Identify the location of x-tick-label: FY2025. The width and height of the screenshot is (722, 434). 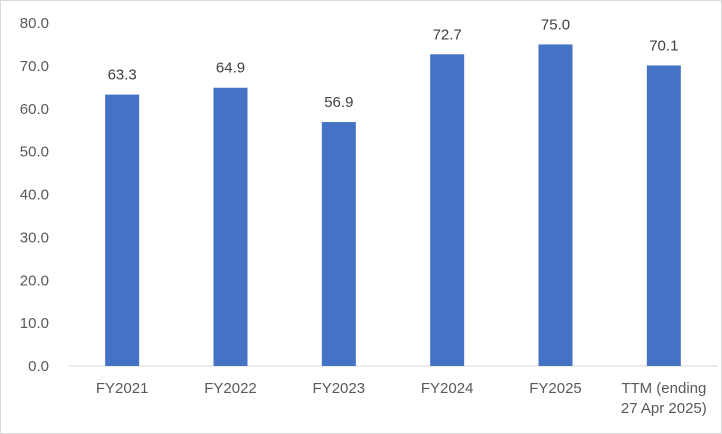
(555, 388).